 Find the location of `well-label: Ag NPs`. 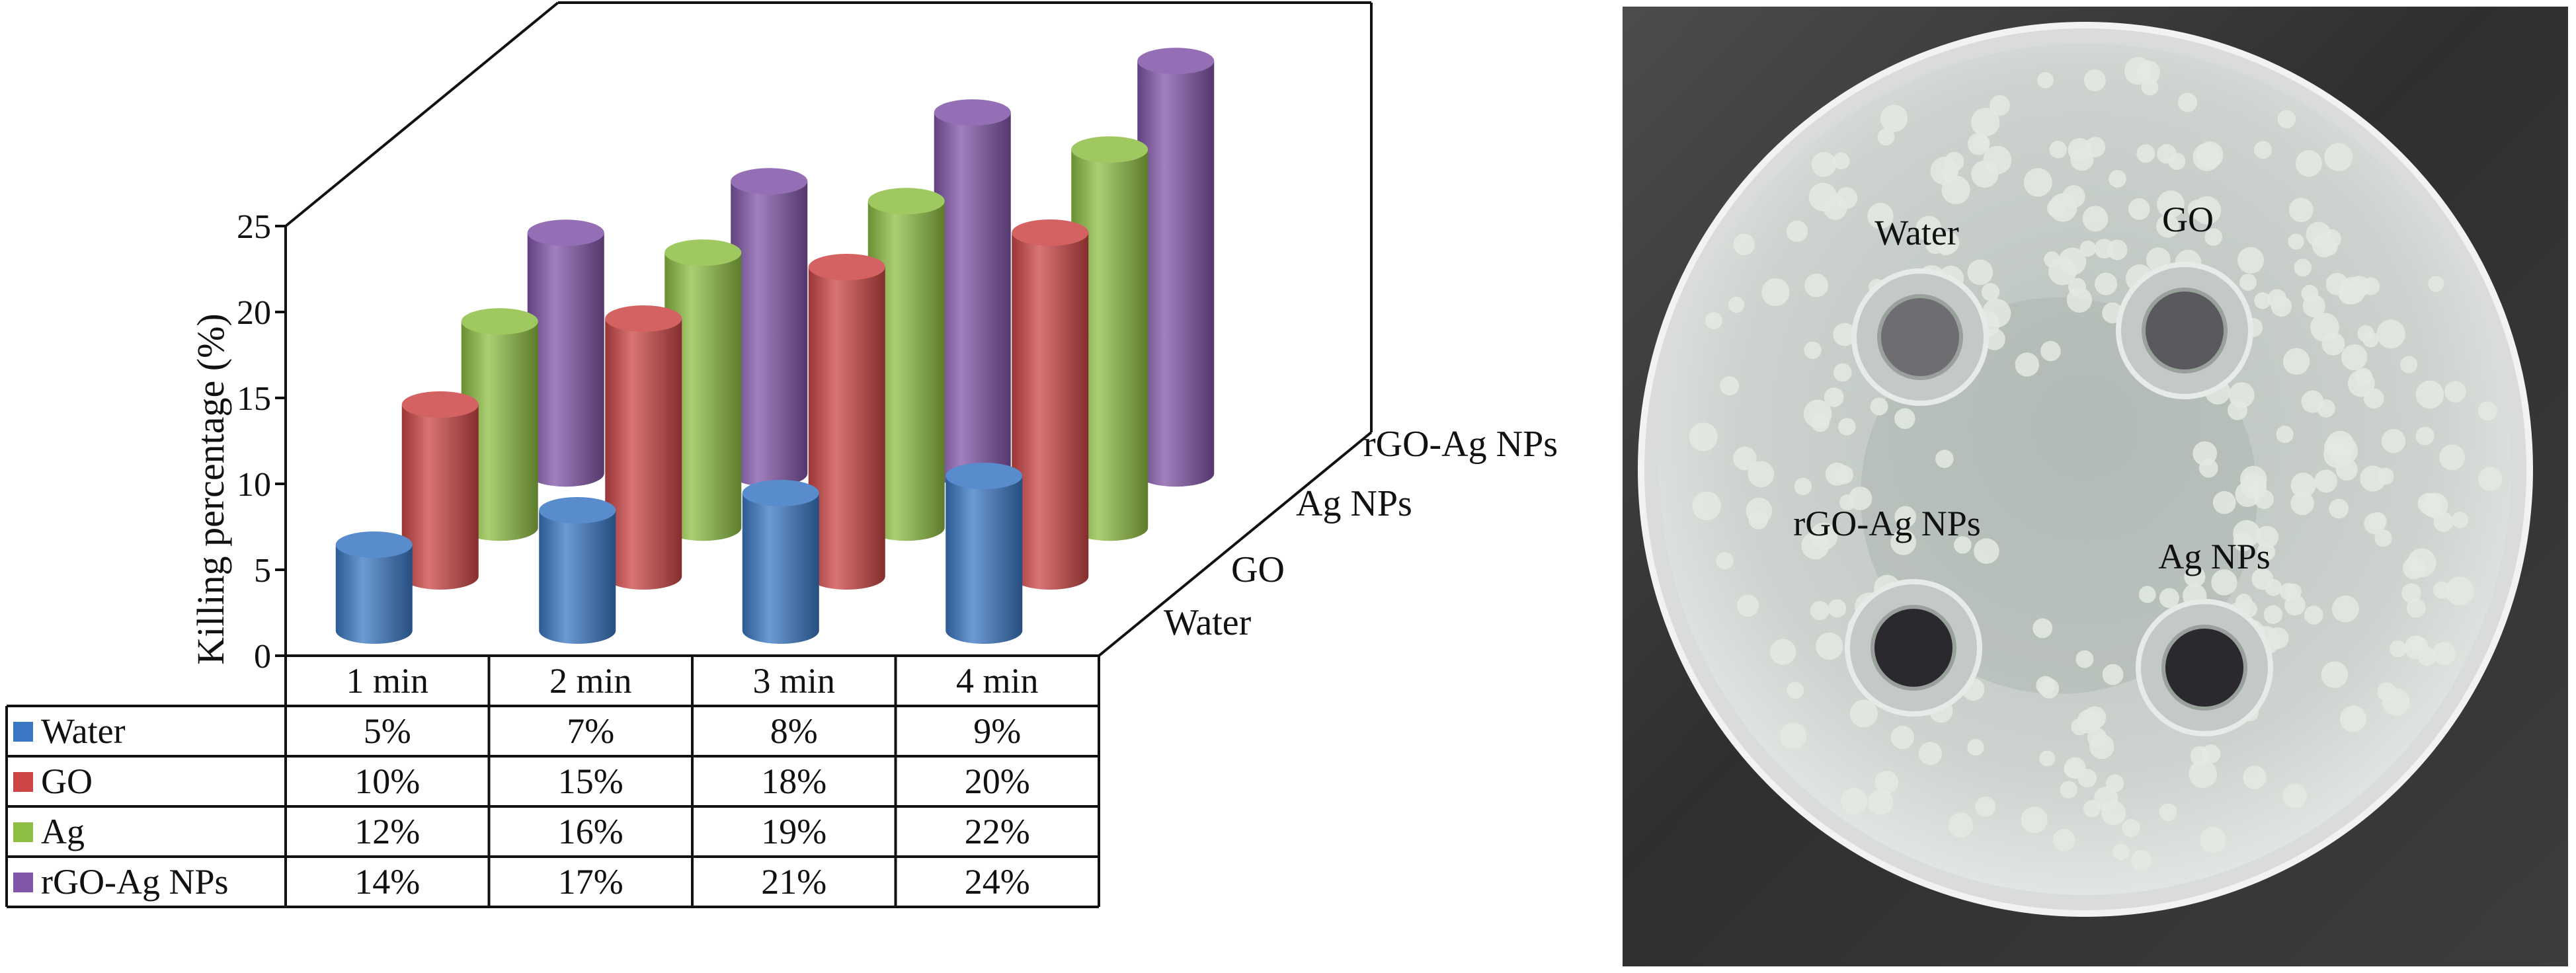

well-label: Ag NPs is located at coordinates (2214, 556).